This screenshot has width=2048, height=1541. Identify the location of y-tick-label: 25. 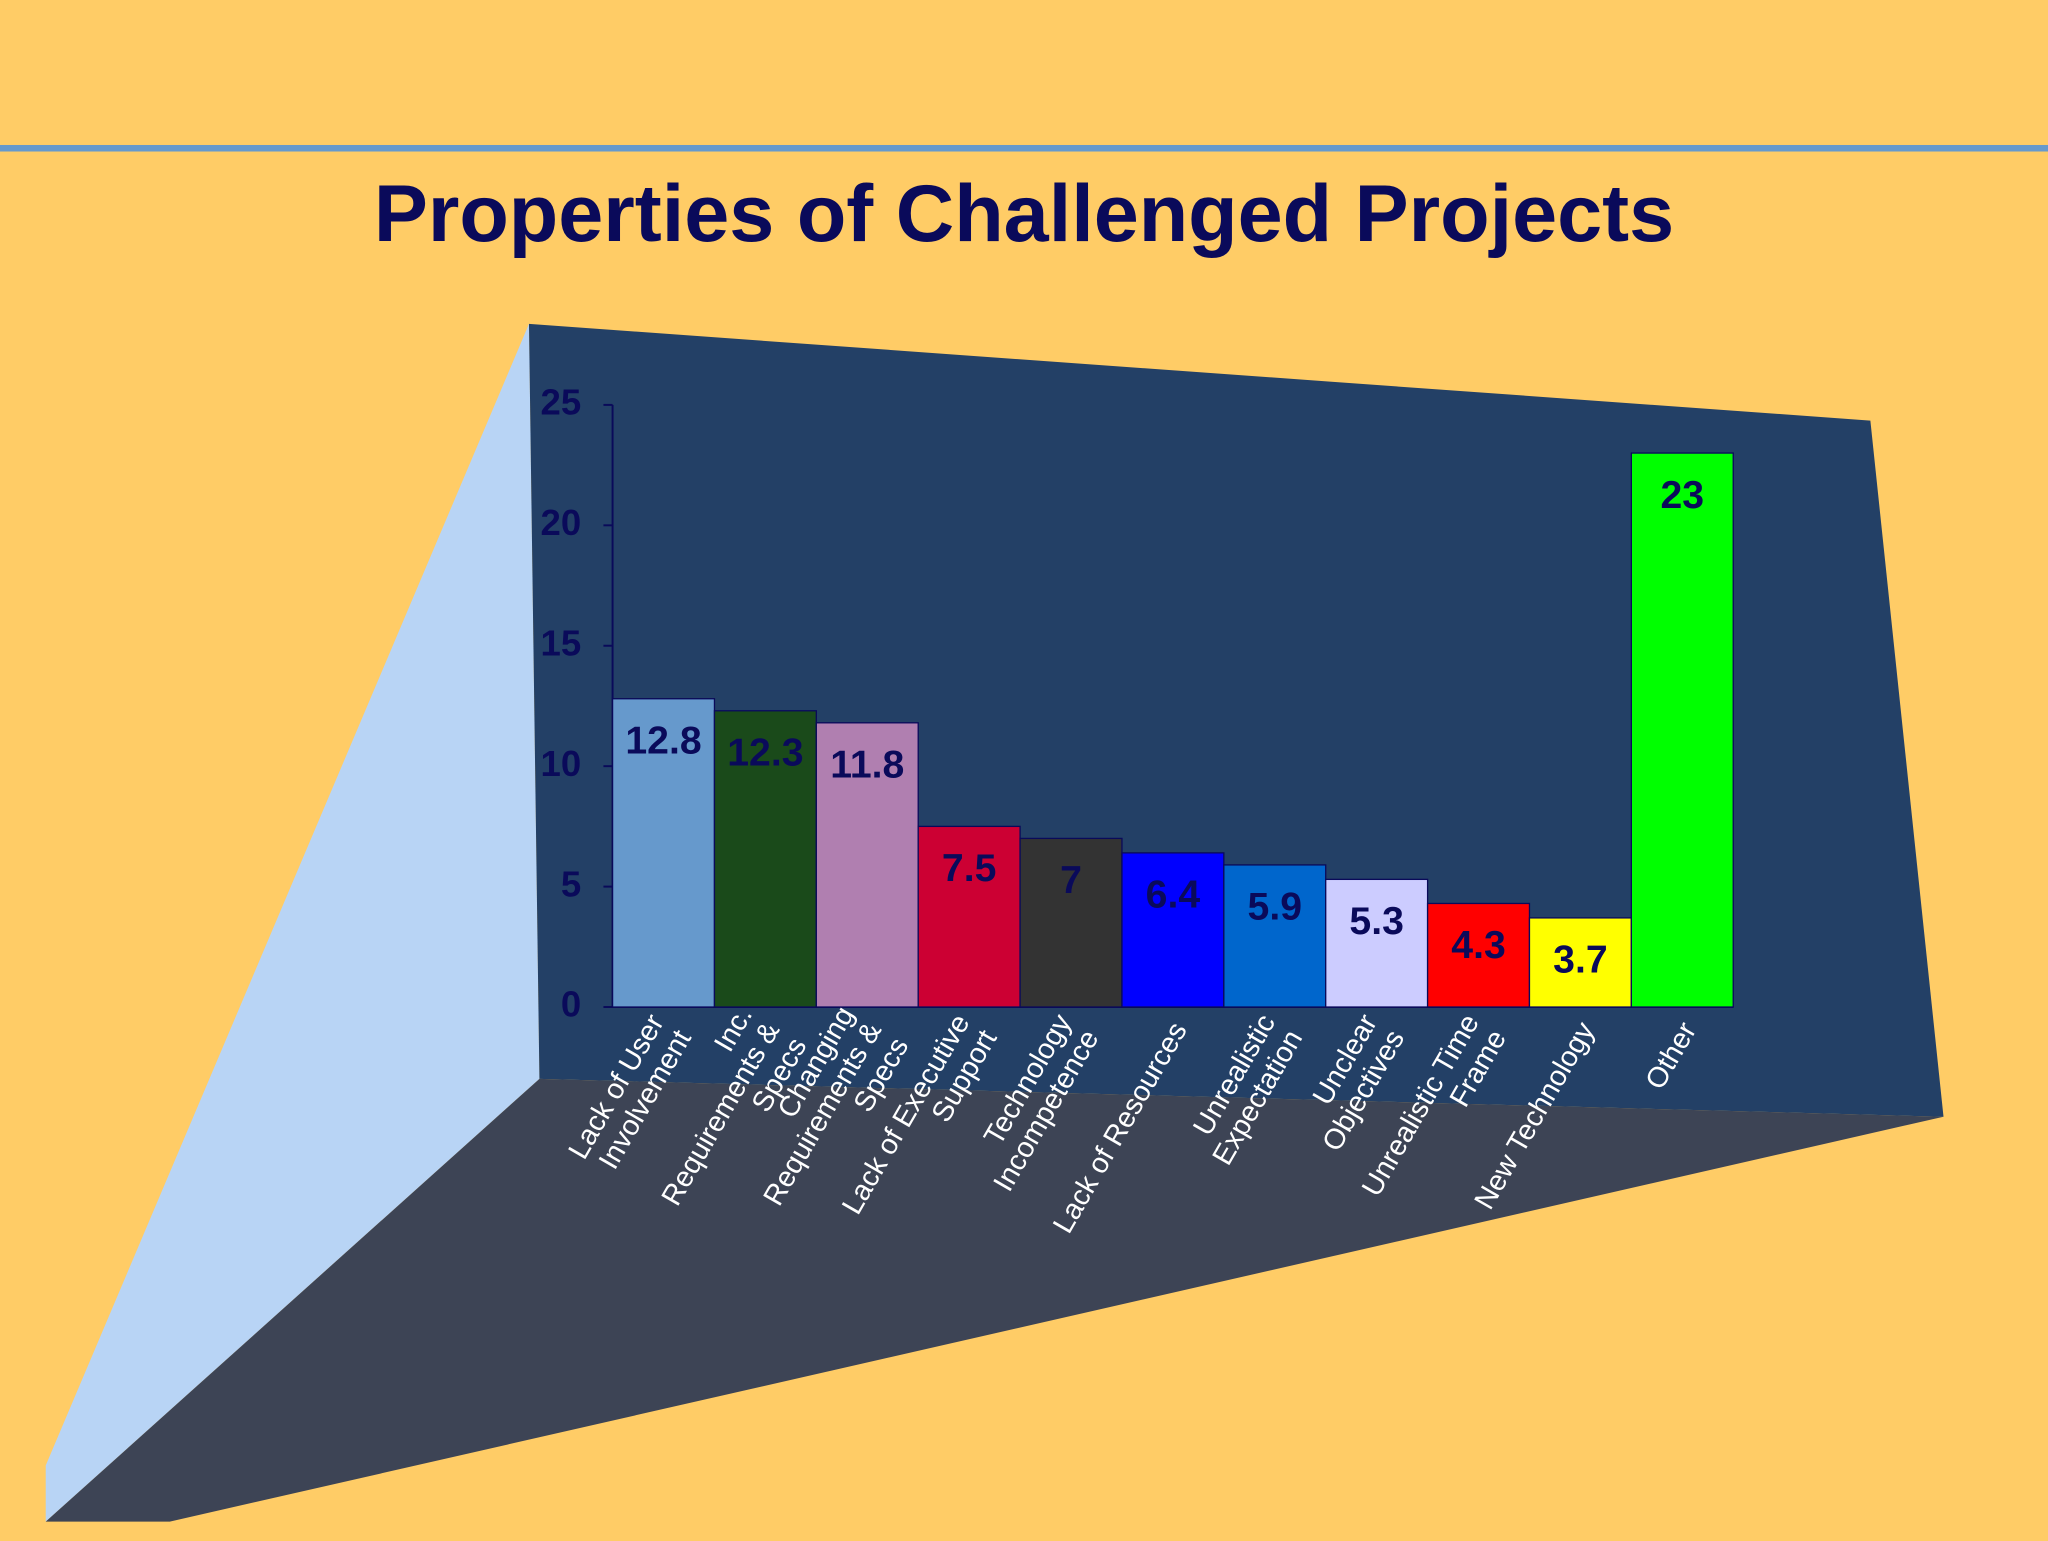
(561, 402).